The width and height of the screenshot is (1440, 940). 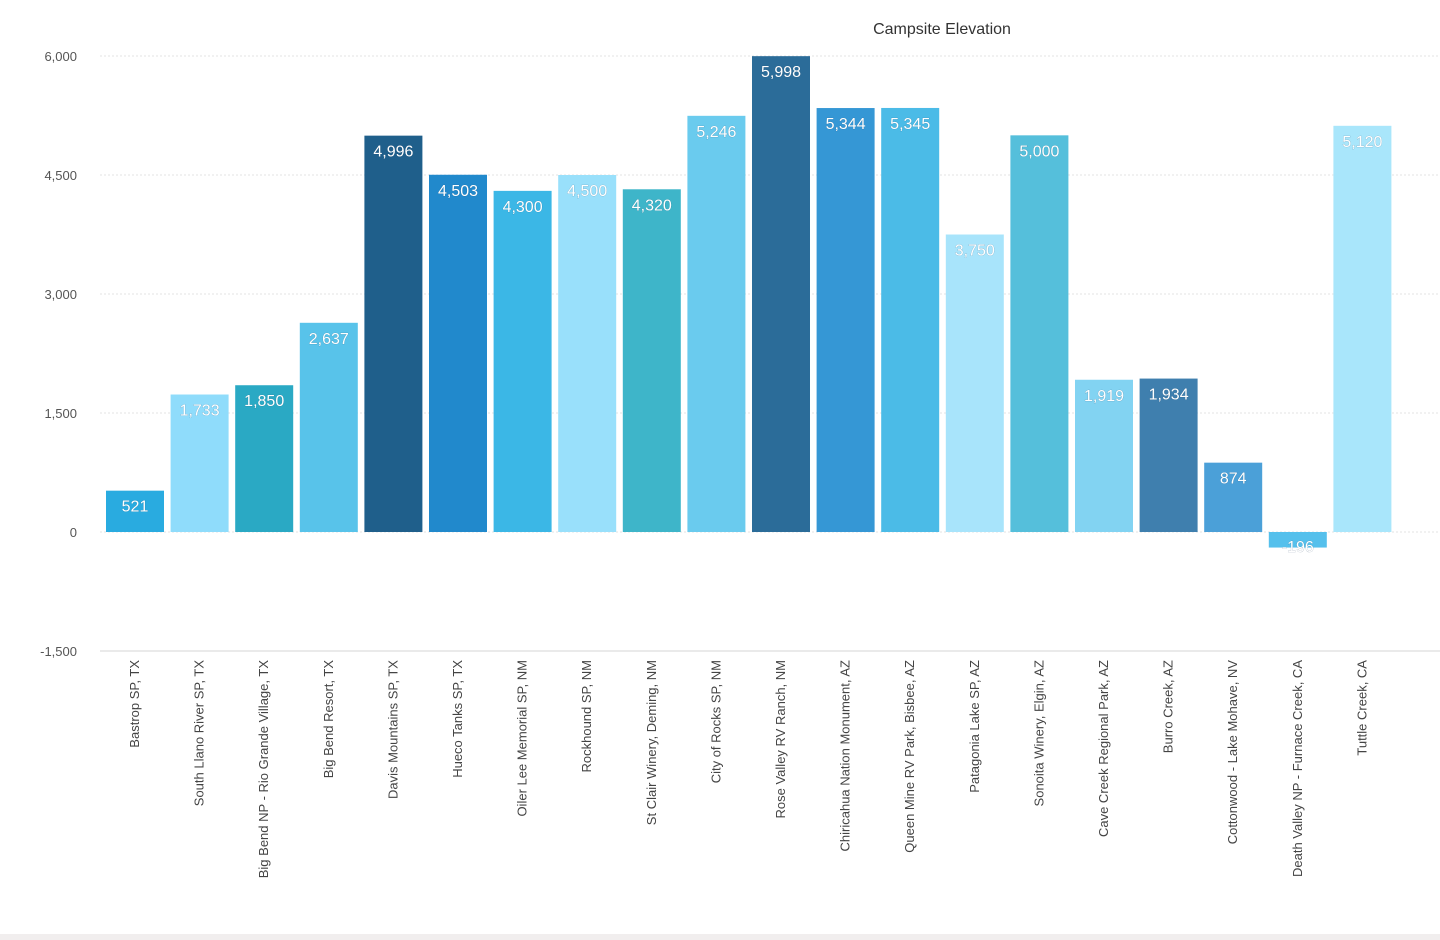 I want to click on x-tick-label: Tuttle Creek, CA, so click(x=1361, y=708).